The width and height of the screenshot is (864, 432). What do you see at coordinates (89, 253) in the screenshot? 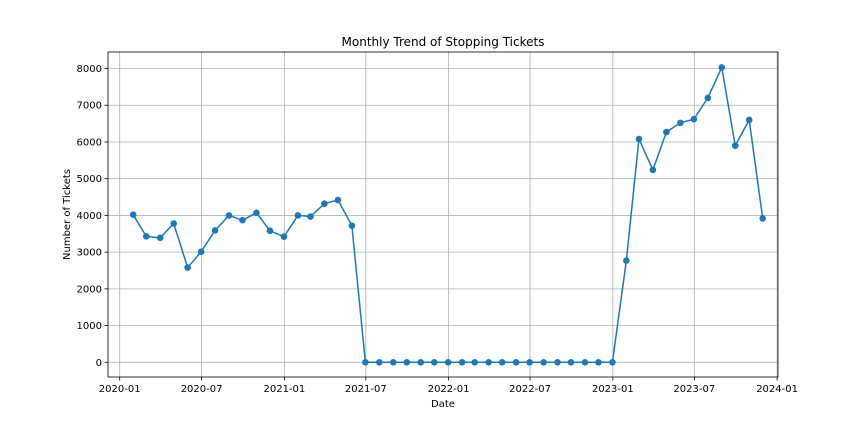
I see `y-tick-label: 3000` at bounding box center [89, 253].